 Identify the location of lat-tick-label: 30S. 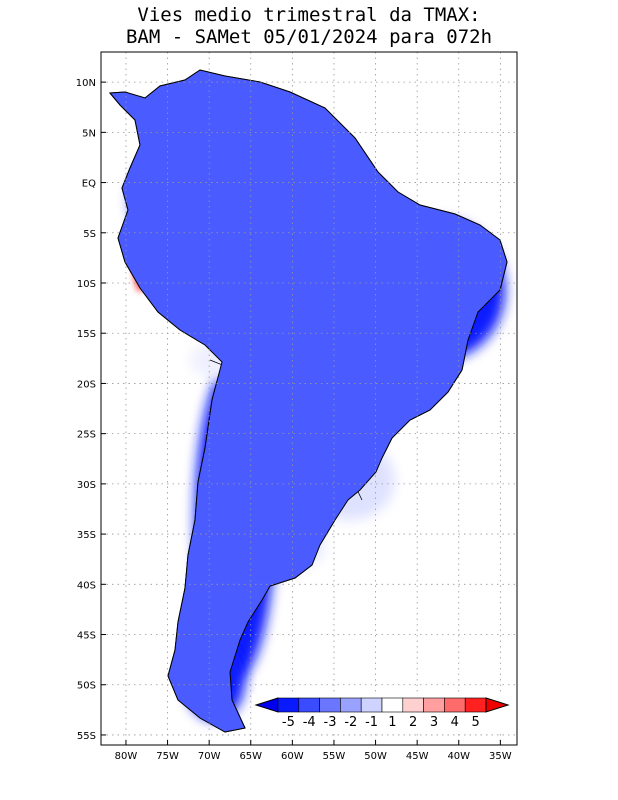
(86, 485).